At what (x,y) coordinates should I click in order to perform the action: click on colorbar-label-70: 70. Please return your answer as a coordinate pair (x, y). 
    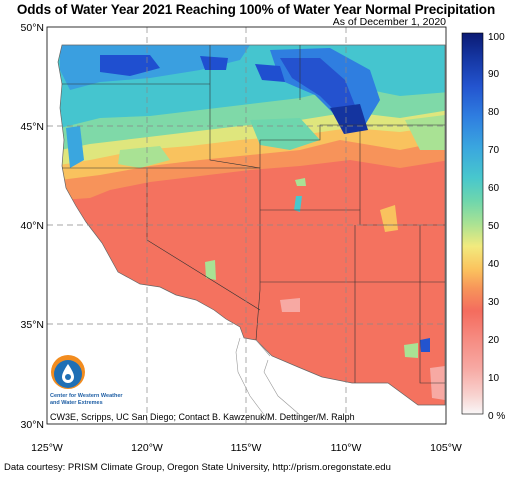
    Looking at the image, I should click on (494, 150).